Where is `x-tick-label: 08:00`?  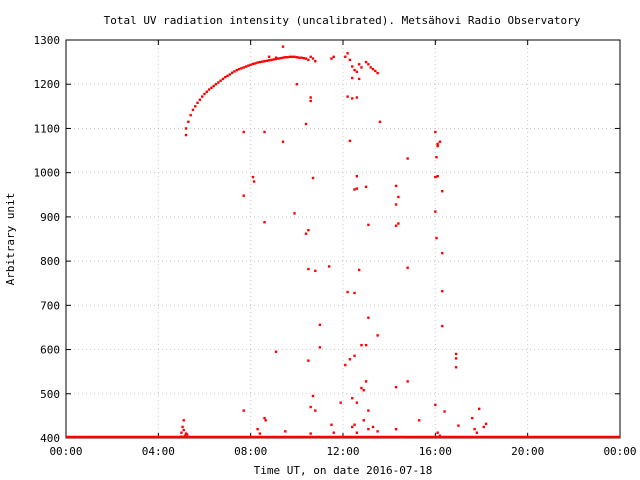 x-tick-label: 08:00 is located at coordinates (250, 451).